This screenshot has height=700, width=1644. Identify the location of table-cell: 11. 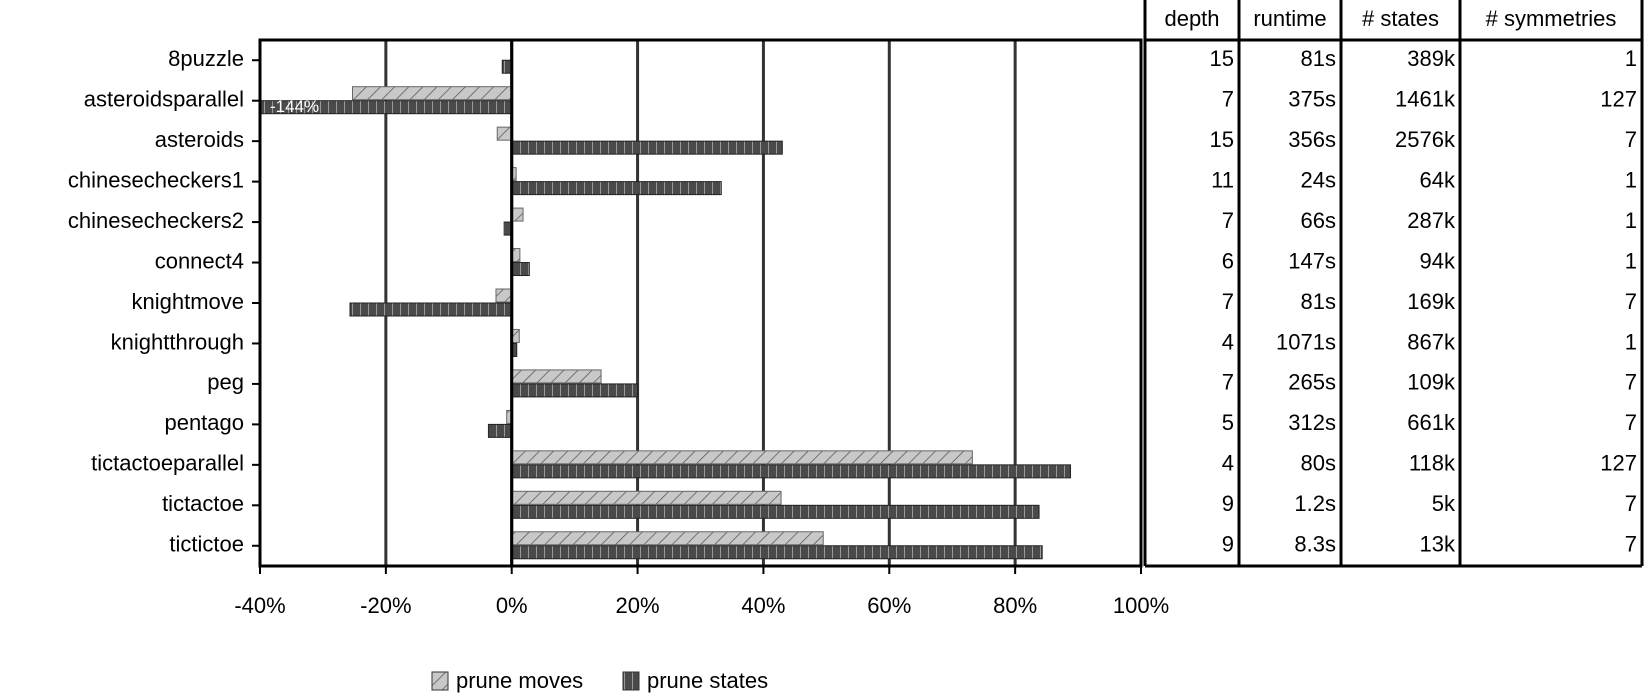
(1222, 179).